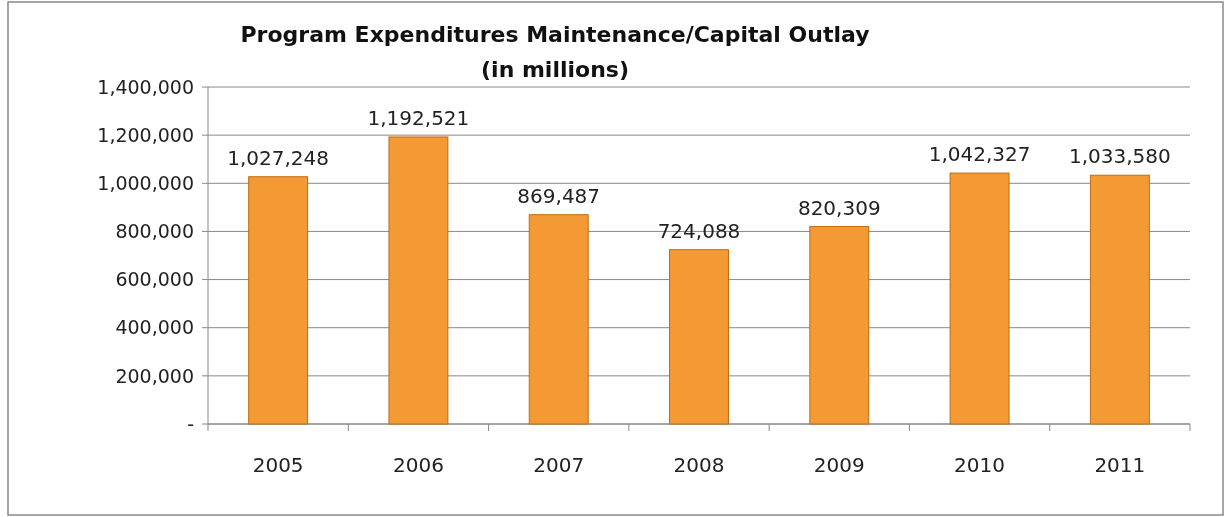 This screenshot has height=517, width=1227. Describe the element at coordinates (154, 375) in the screenshot. I see `y-tick-label: 200,000` at that location.